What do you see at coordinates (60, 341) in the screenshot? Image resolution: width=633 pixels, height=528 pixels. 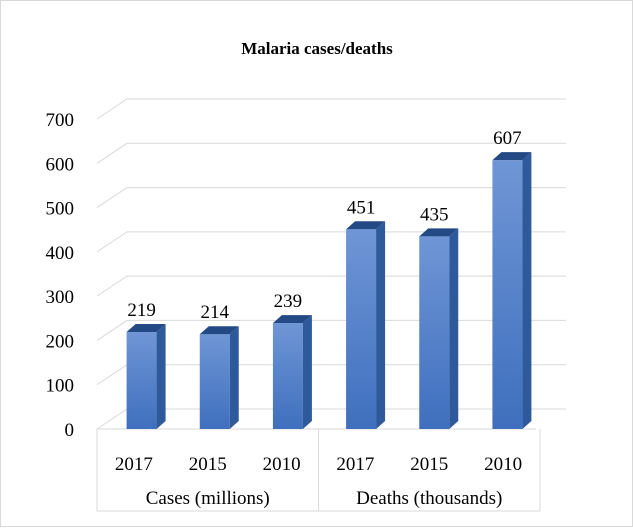 I see `y-tick-label: 200` at bounding box center [60, 341].